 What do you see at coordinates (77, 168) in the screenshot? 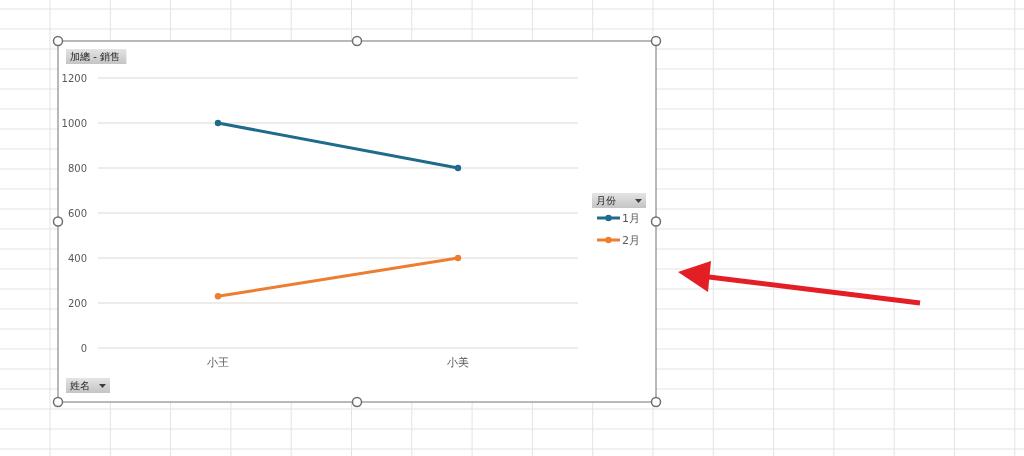
I see `y-tick-label: 800` at bounding box center [77, 168].